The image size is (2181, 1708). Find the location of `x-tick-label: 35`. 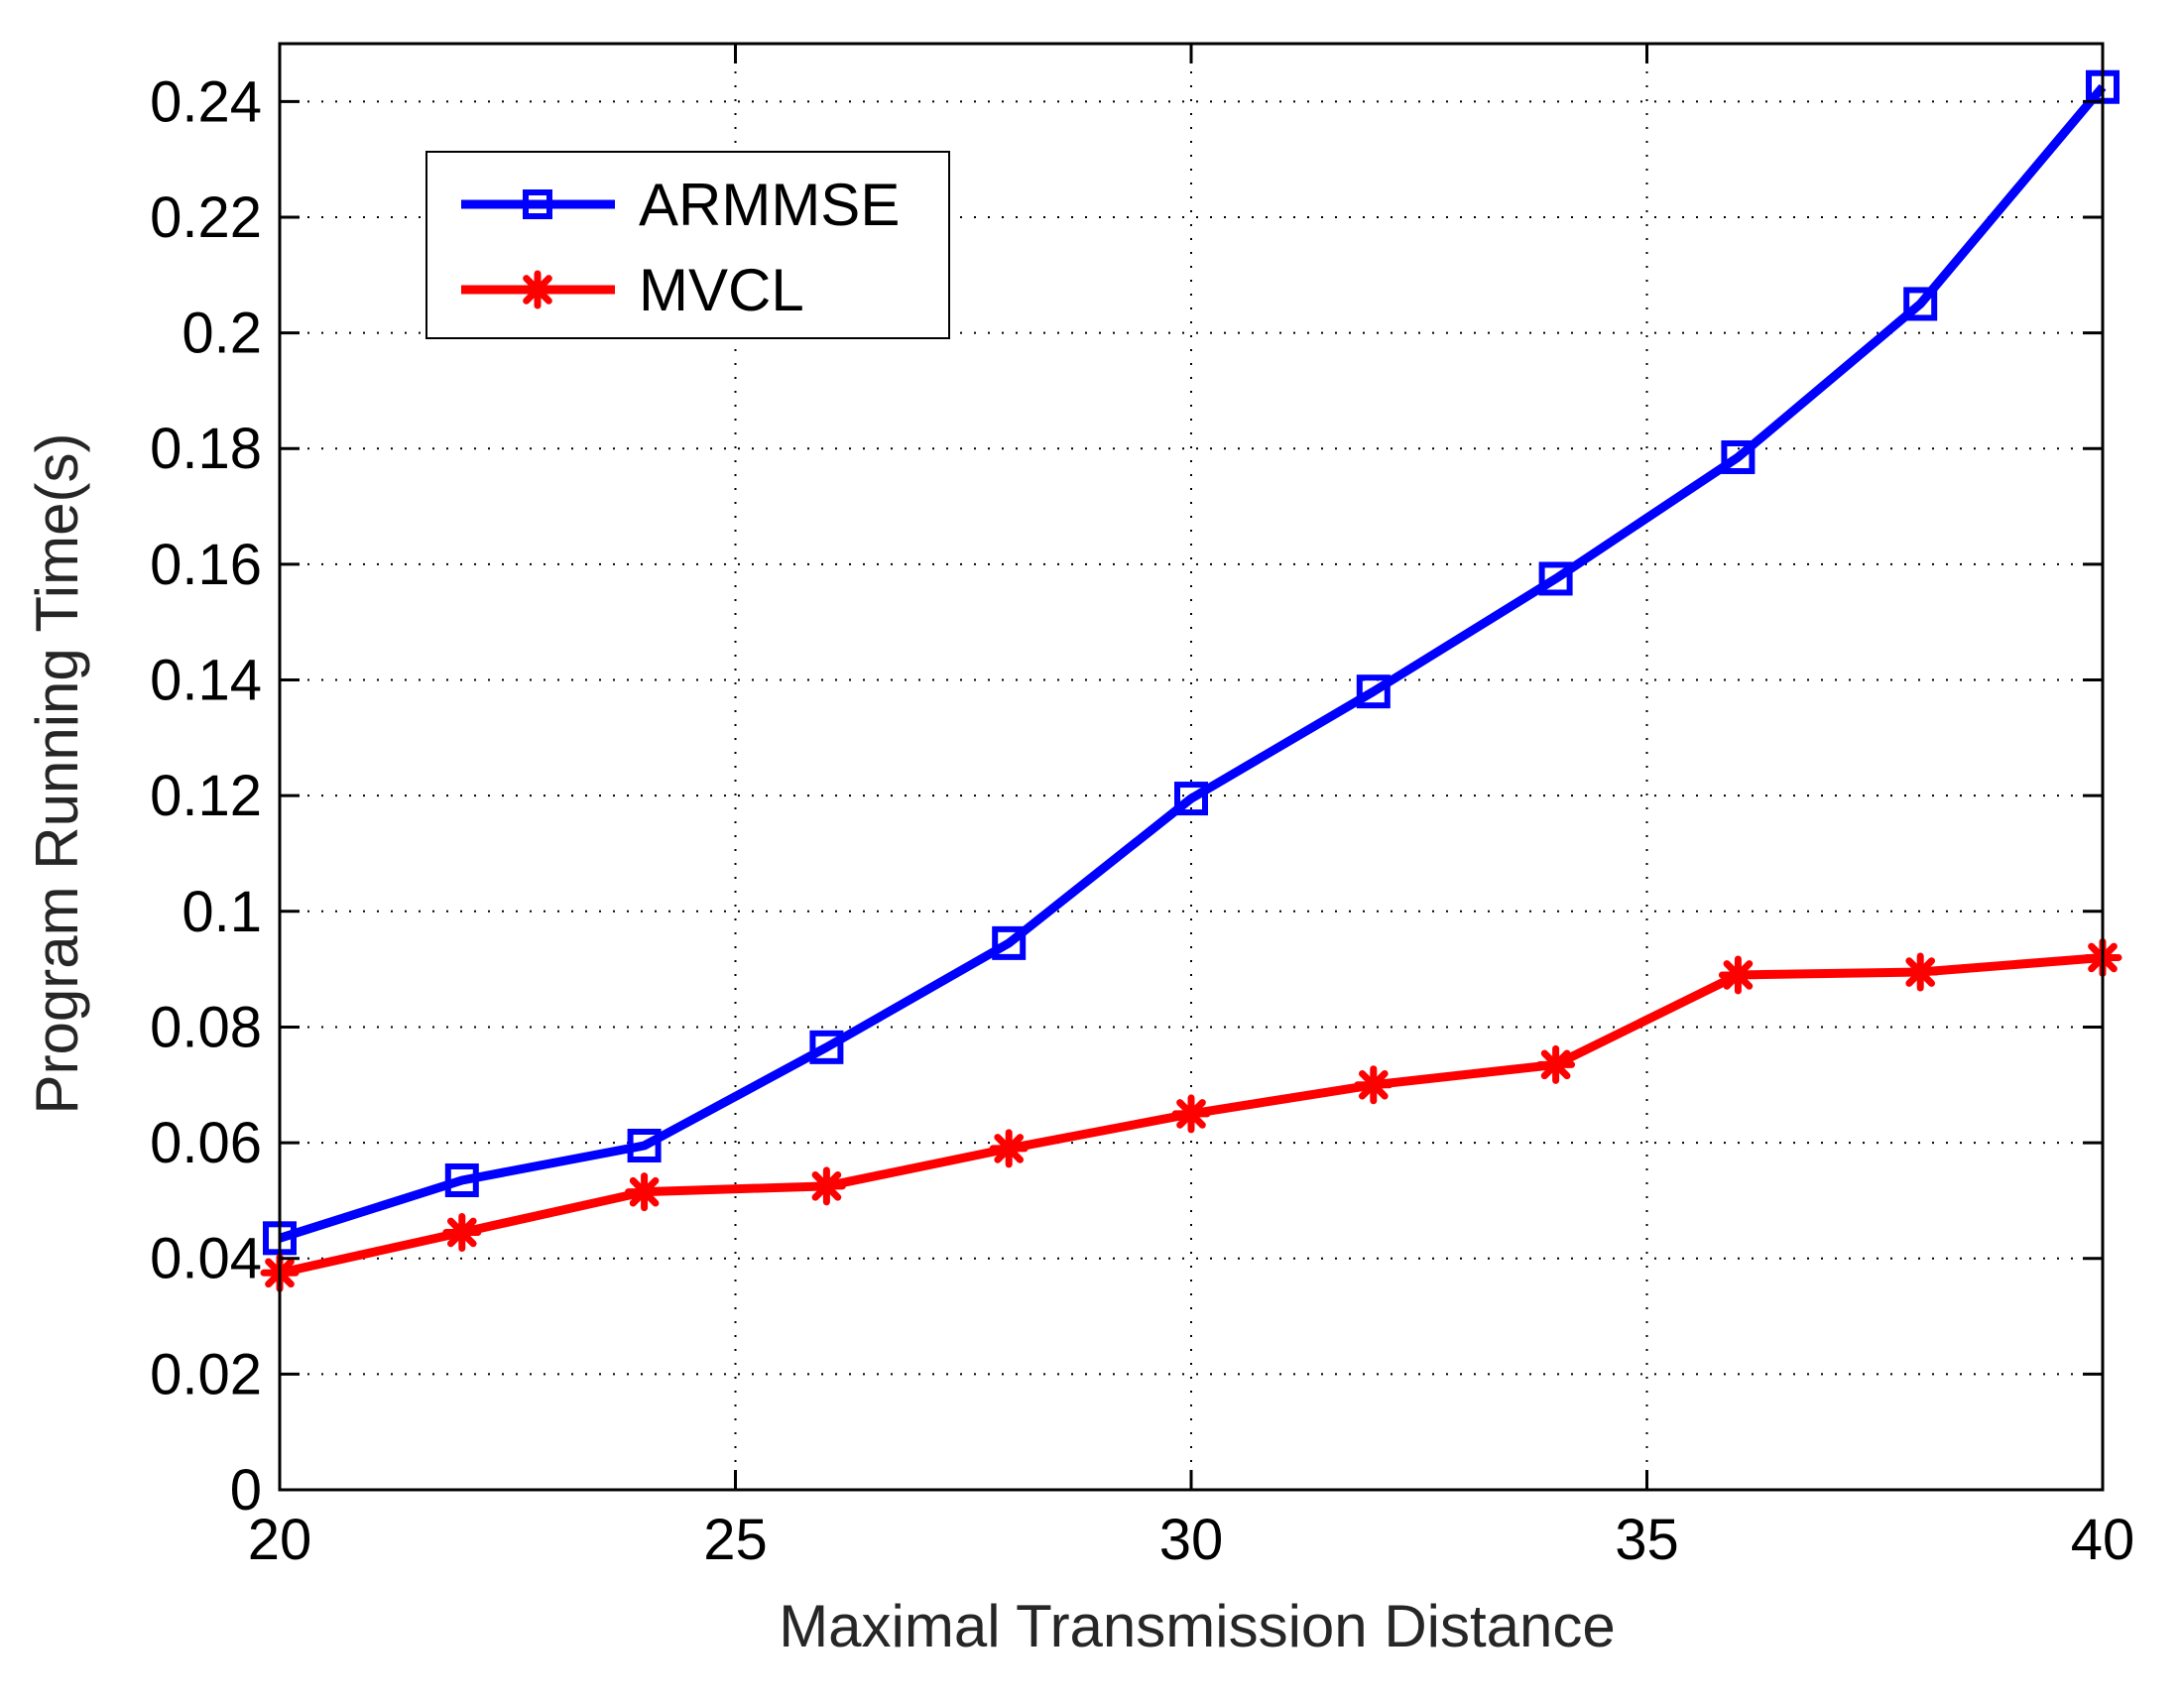

x-tick-label: 35 is located at coordinates (1647, 1540).